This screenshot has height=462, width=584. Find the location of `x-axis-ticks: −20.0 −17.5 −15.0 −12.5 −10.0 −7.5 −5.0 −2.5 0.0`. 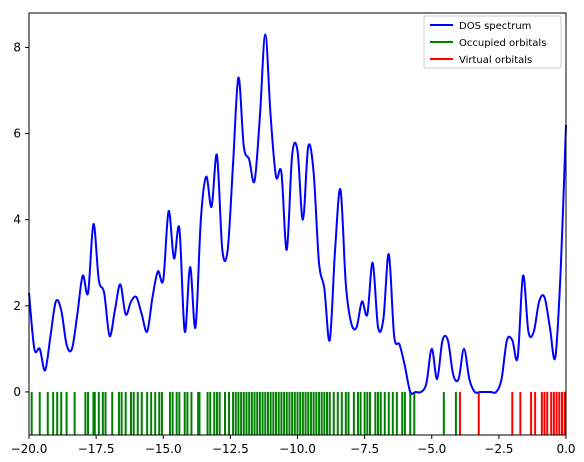

x-axis-ticks: −20.0 −17.5 −15.0 −12.5 −10.0 −7.5 −5.0 −2.5 0.0 is located at coordinates (293, 445).